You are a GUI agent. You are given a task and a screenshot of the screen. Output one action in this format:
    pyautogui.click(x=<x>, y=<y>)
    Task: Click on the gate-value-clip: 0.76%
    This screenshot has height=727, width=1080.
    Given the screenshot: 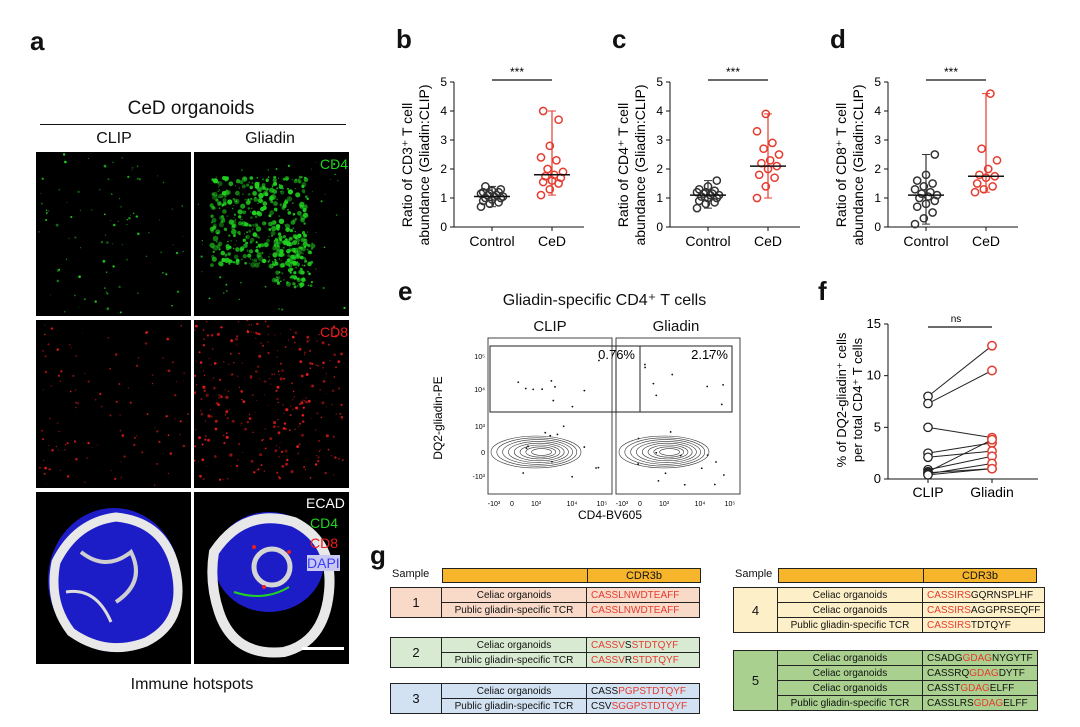 What is the action you would take?
    pyautogui.click(x=616, y=354)
    